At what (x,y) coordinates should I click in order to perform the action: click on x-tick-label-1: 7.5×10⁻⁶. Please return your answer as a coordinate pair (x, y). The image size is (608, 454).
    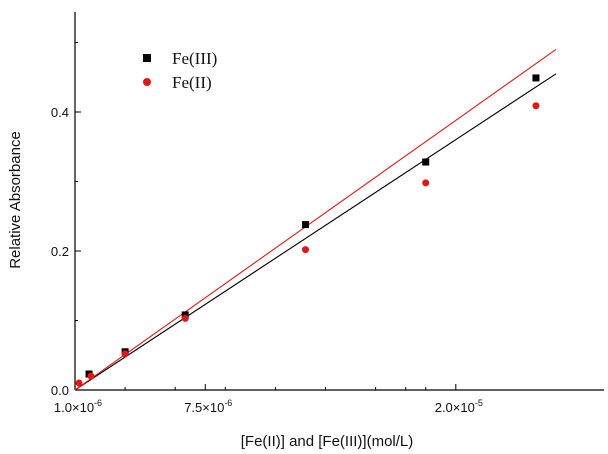
    Looking at the image, I should click on (208, 406).